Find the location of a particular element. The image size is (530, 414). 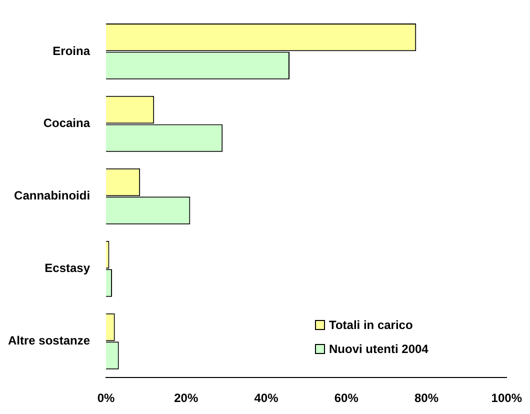

x-tick-label: 20% is located at coordinates (186, 398).